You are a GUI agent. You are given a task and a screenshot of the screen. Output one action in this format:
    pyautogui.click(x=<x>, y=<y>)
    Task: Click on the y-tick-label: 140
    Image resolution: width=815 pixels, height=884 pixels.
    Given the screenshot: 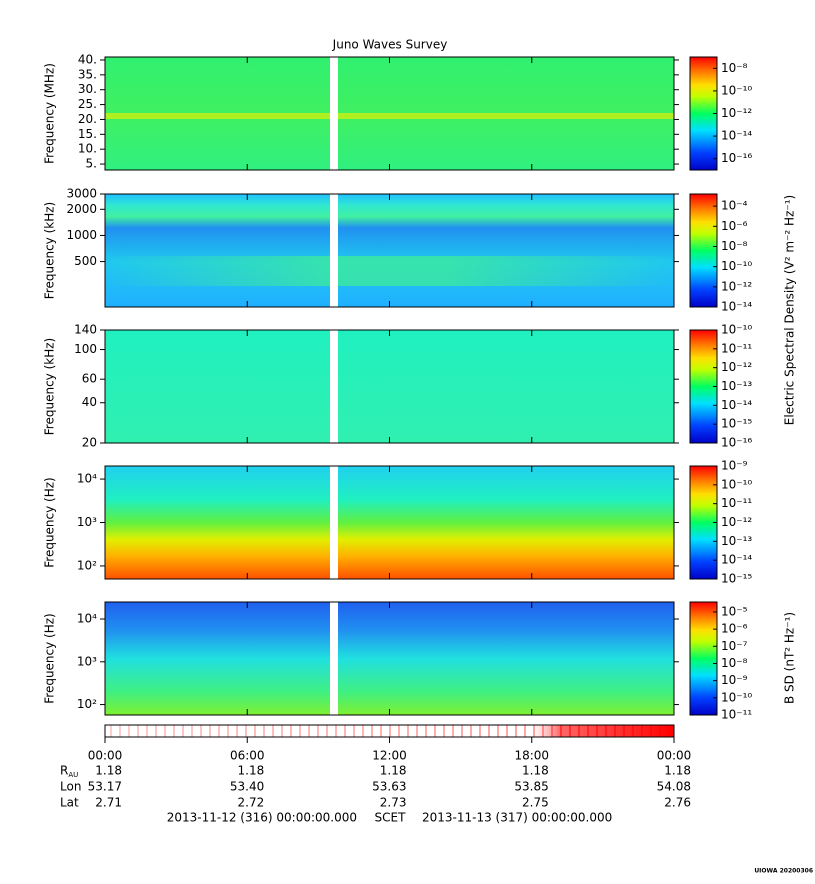 What is the action you would take?
    pyautogui.click(x=85, y=330)
    